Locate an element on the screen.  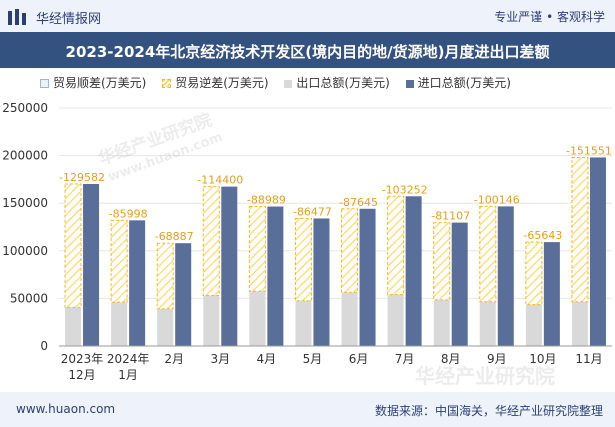
deficit-swatch-icon is located at coordinates (167, 83).